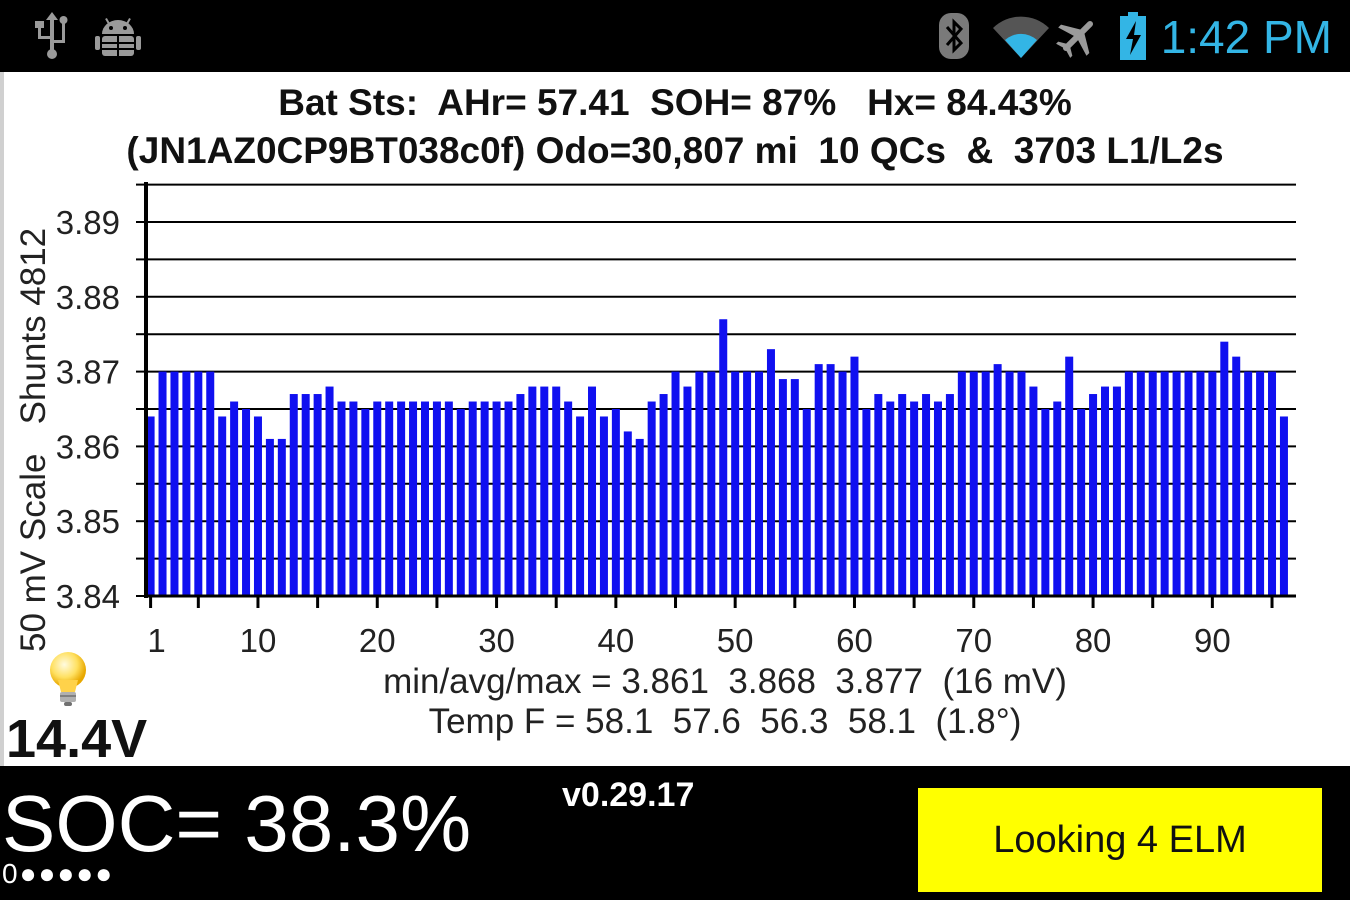  What do you see at coordinates (628, 795) in the screenshot?
I see `app-version: v0.29.17` at bounding box center [628, 795].